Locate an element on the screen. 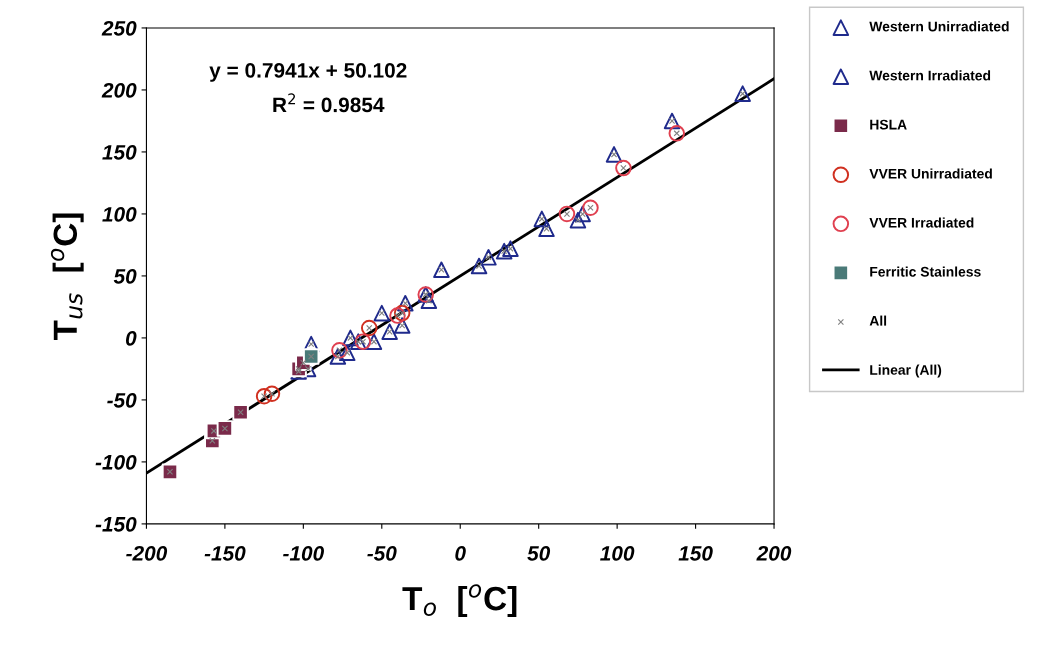 The image size is (1046, 650). y-tick-label: 50 is located at coordinates (125, 276).